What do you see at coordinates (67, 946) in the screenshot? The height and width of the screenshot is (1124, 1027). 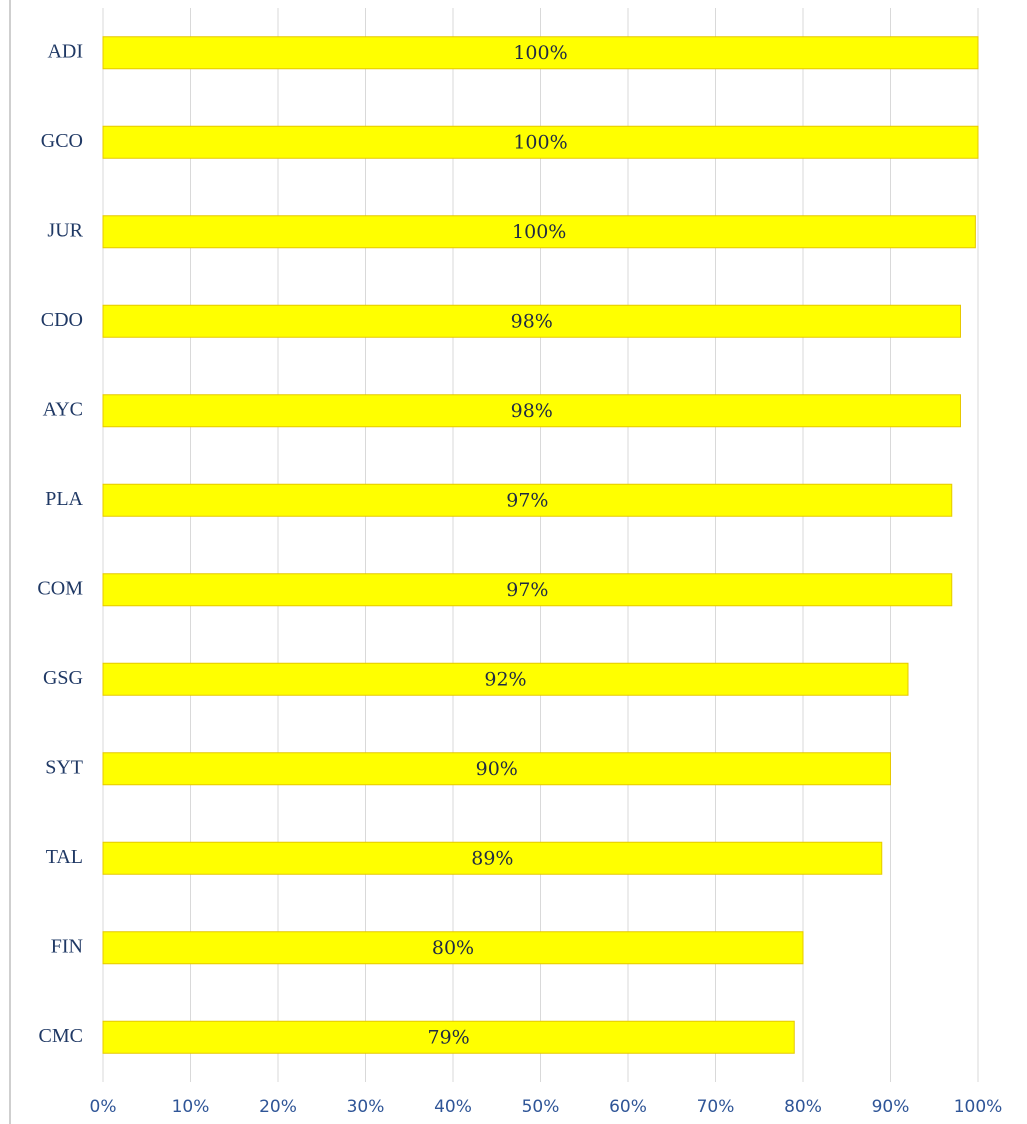 I see `y-tick-label: FIN` at bounding box center [67, 946].